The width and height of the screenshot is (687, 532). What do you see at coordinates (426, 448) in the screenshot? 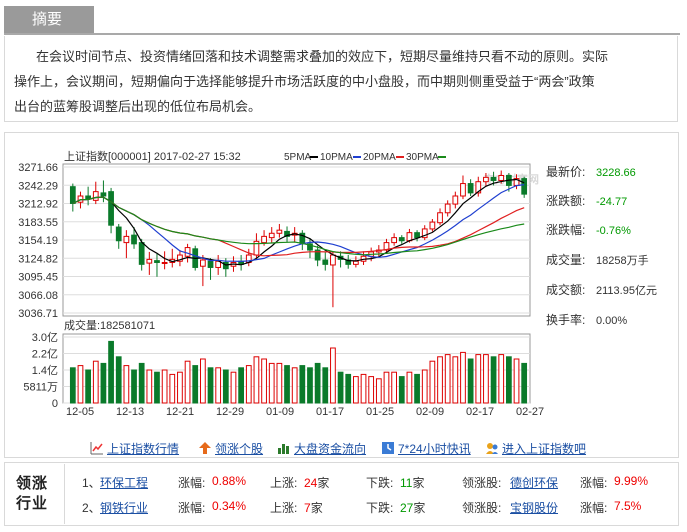
I see `link-news-flash: 7*24小时快讯` at bounding box center [426, 448].